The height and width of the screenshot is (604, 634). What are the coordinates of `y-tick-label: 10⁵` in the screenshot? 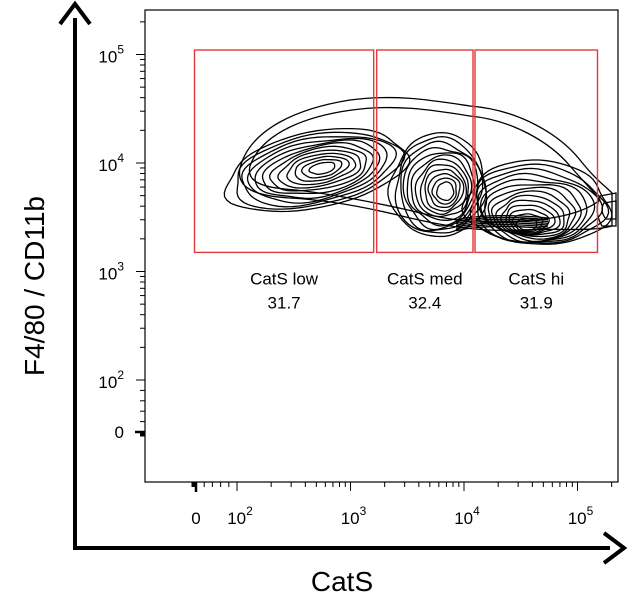 It's located at (111, 55).